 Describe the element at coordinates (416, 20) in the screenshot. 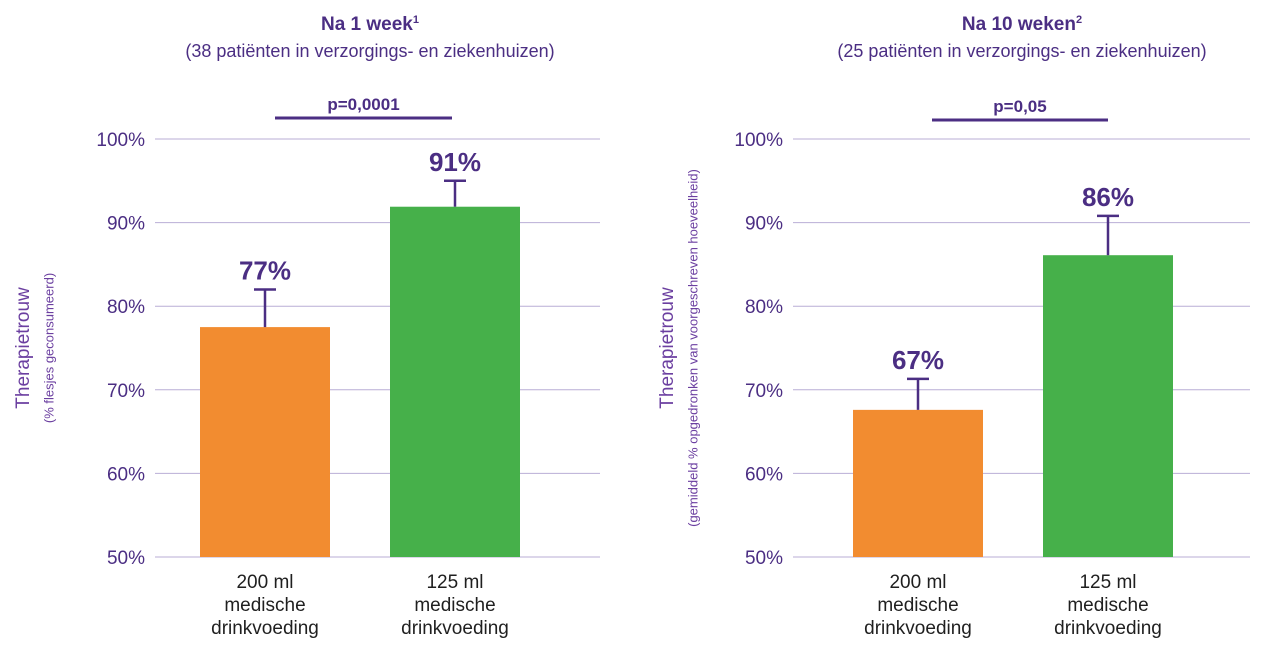

I see `chart-title-superscript: 1` at that location.